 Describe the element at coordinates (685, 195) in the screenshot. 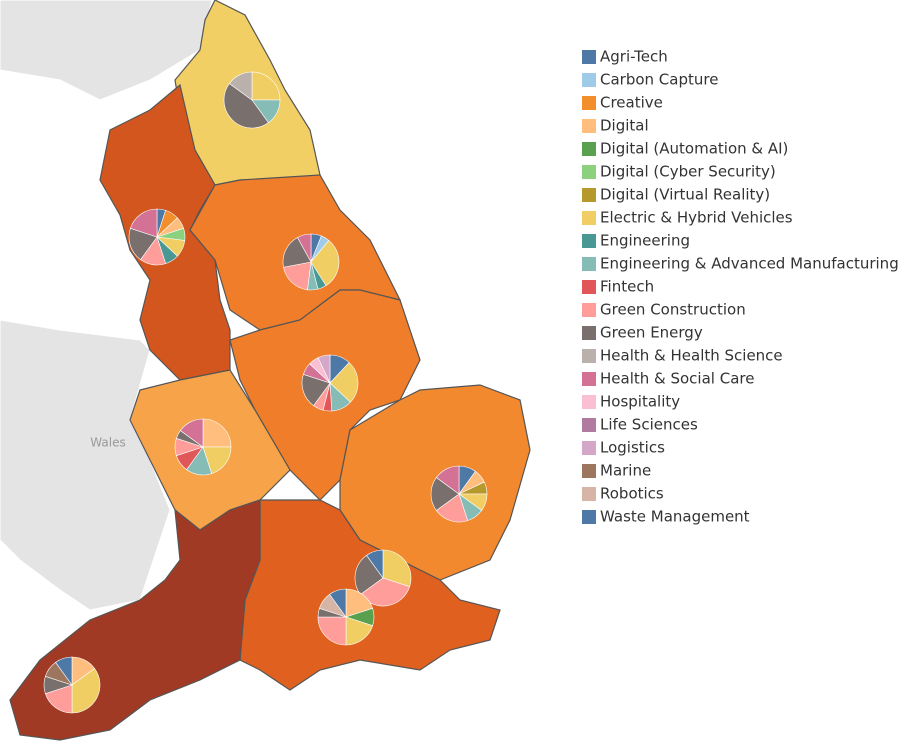

I see `legend-label: Digital (Virtual Reality)` at that location.